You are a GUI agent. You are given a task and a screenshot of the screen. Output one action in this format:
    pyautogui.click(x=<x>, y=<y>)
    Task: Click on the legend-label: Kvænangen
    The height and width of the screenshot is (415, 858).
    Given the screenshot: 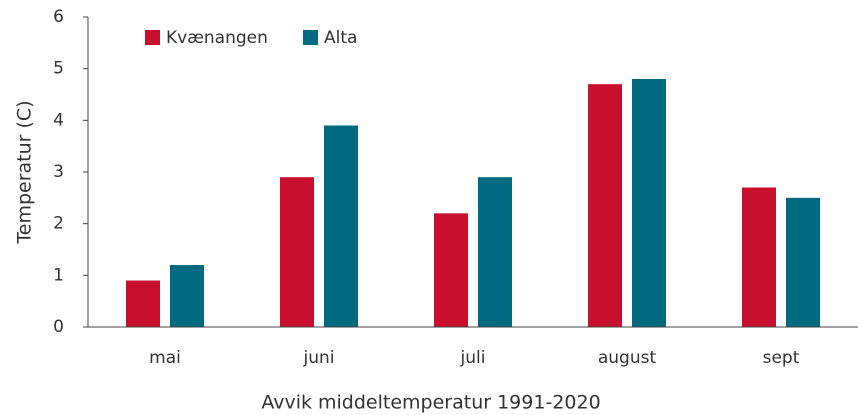 What is the action you would take?
    pyautogui.click(x=217, y=38)
    